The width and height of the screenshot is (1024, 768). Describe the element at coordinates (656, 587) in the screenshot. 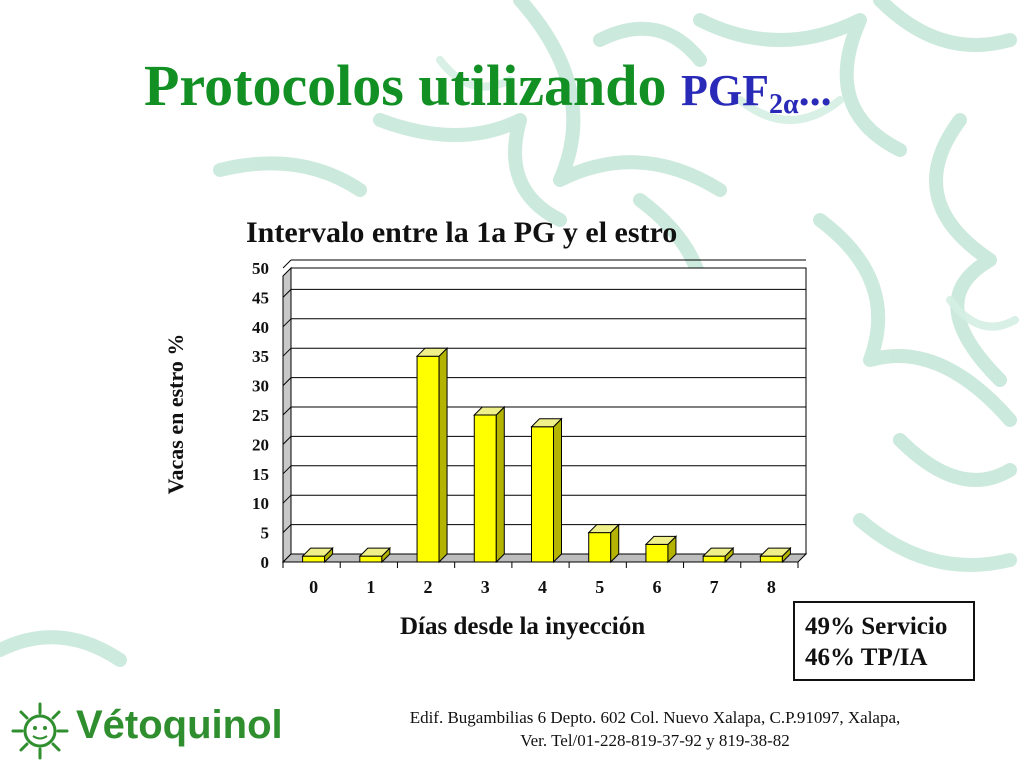

I see `x-tick-label: 6` at that location.